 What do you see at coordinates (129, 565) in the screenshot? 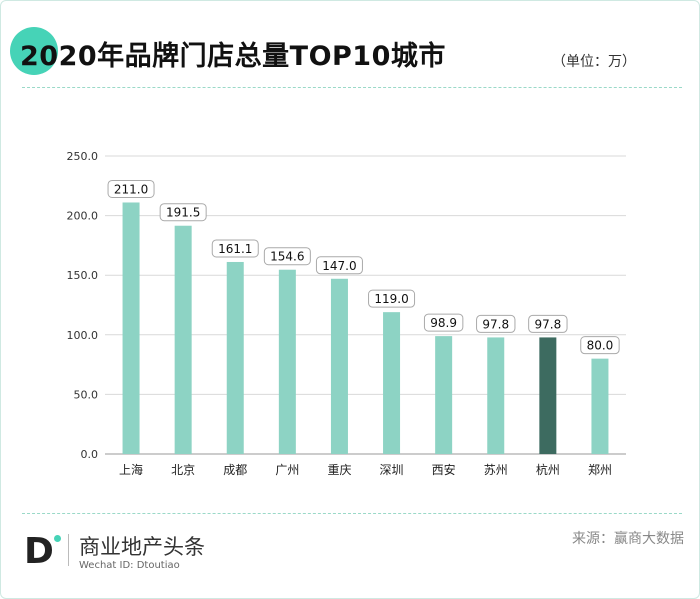
I see `wechat-id: Wechat ID: Dtoutiao` at bounding box center [129, 565].